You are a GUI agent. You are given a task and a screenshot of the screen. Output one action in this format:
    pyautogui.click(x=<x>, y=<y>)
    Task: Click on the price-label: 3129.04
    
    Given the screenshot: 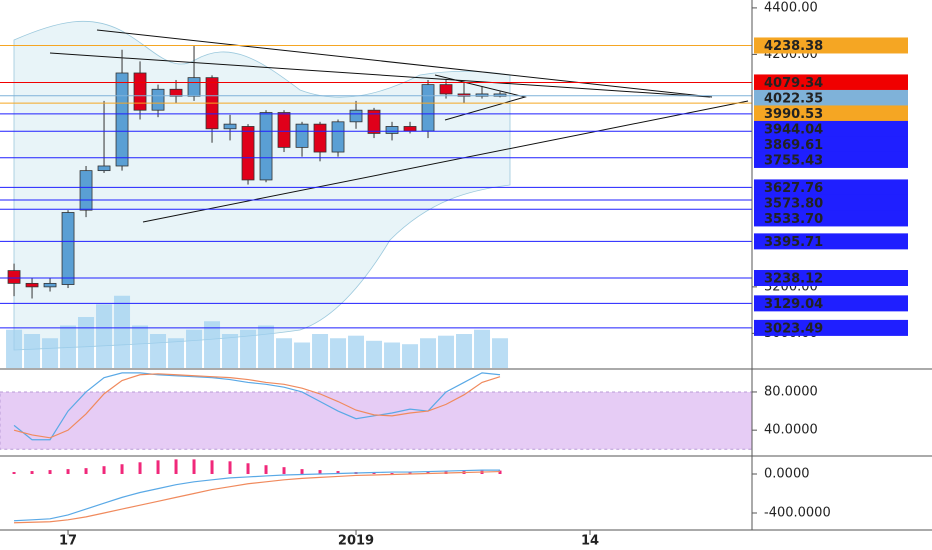 What is the action you would take?
    pyautogui.click(x=793, y=304)
    